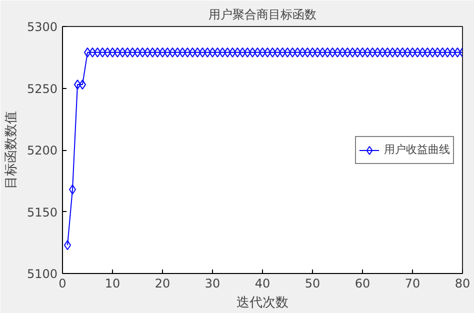  Describe the element at coordinates (212, 283) in the screenshot. I see `x-tick-label: 30` at that location.